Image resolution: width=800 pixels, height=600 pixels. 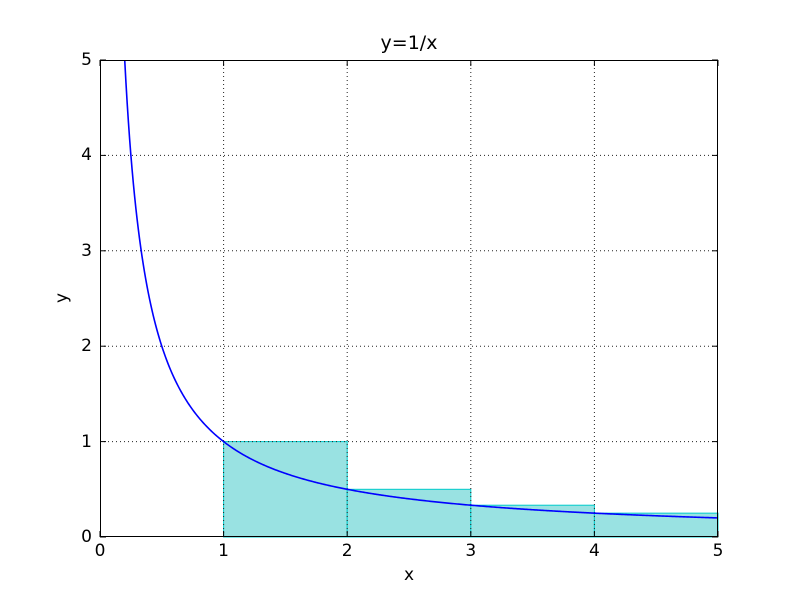 What do you see at coordinates (62, 298) in the screenshot?
I see `y-axis-label: y` at bounding box center [62, 298].